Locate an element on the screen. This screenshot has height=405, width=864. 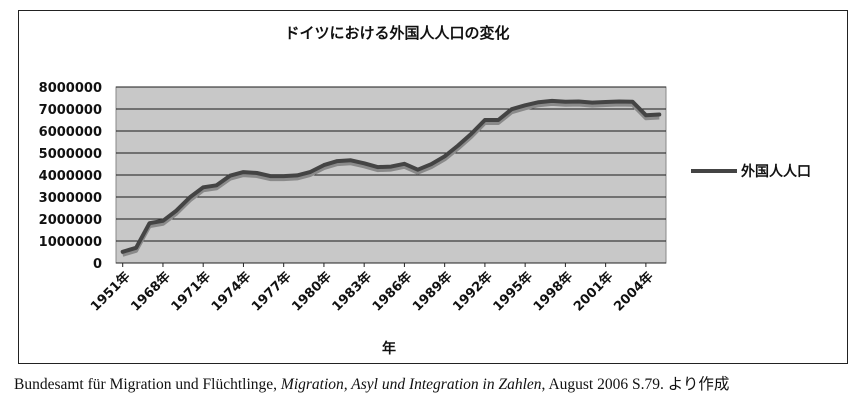
legend: 外国人人口 is located at coordinates (751, 171).